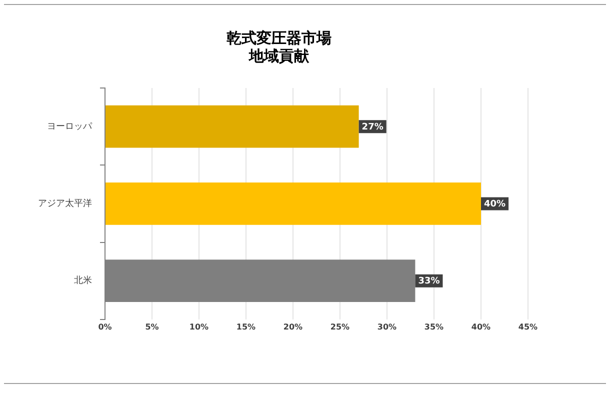 This screenshot has width=610, height=393. What do you see at coordinates (495, 205) in the screenshot?
I see `data-label: 40%` at bounding box center [495, 205].